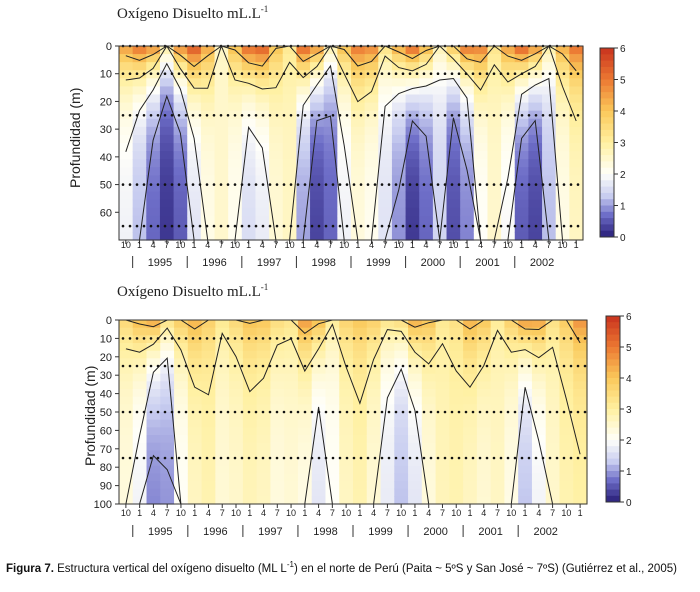  Describe the element at coordinates (303, 245) in the screenshot. I see `x-tick-label: 1` at that location.